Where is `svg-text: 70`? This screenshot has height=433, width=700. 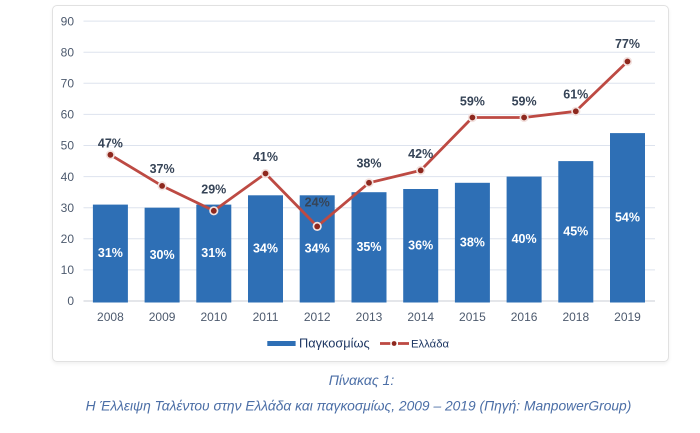 svg-text: 70 is located at coordinates (68, 84).